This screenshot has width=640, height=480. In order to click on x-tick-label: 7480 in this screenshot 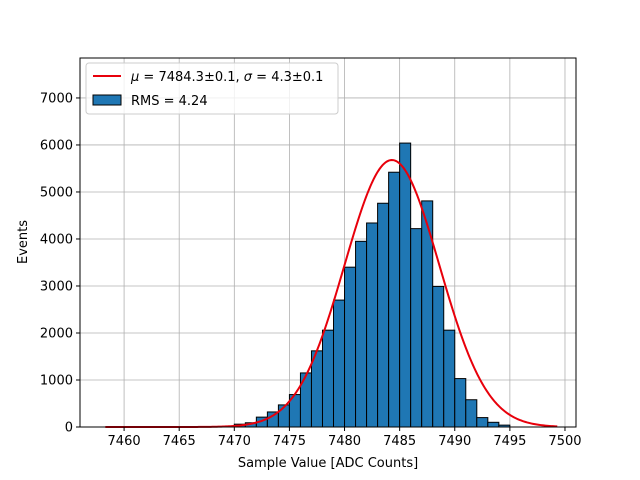, I will do `click(344, 441)`.